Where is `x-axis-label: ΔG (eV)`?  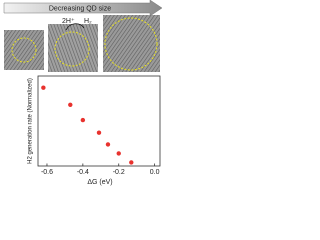 x-axis-label: ΔG (eV) is located at coordinates (99, 182).